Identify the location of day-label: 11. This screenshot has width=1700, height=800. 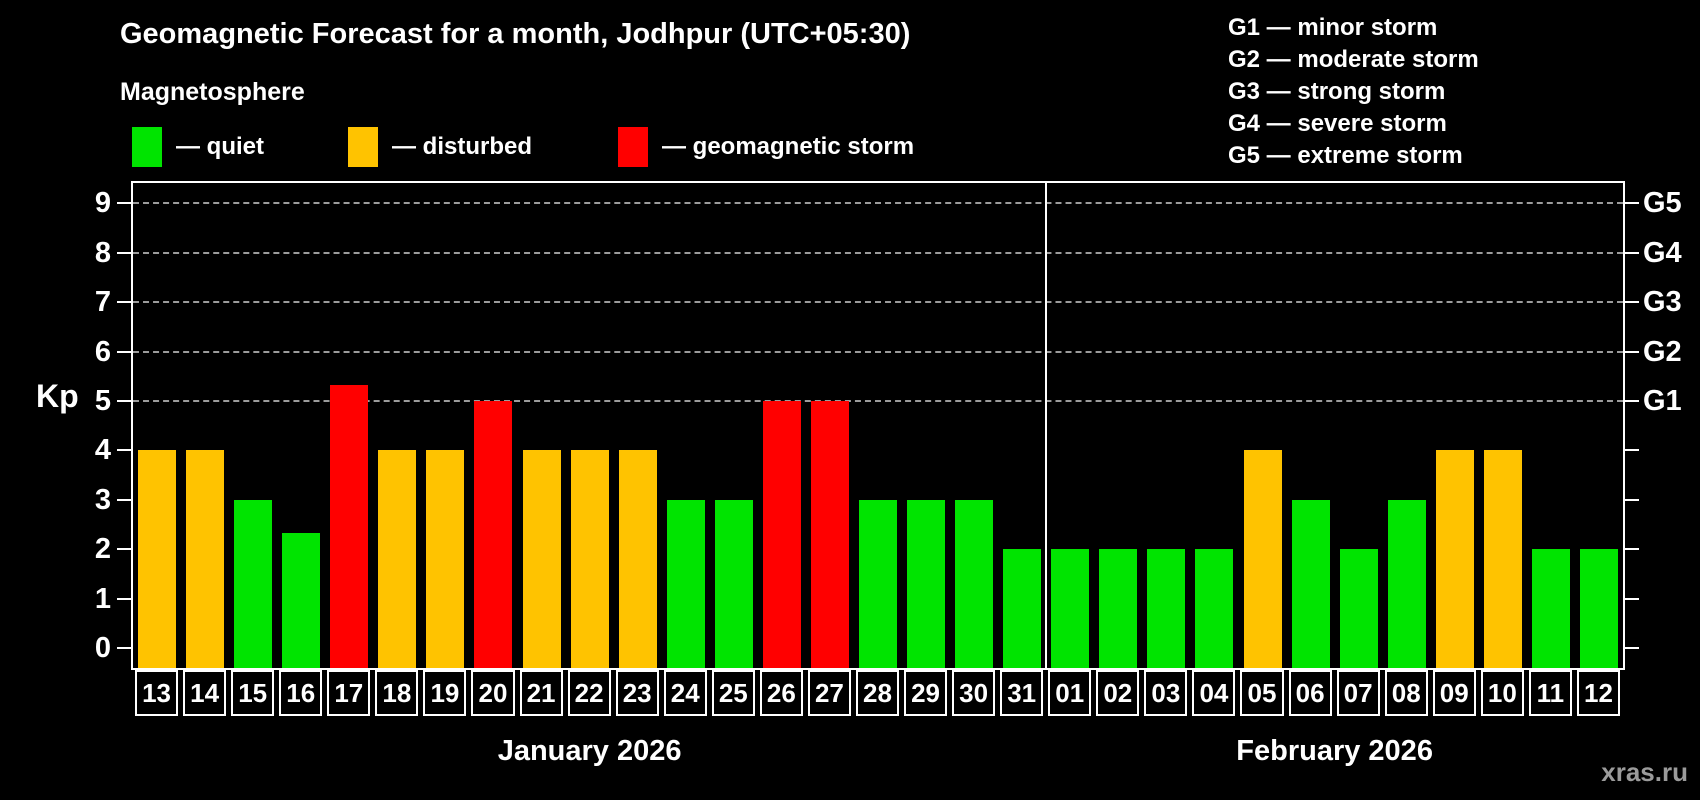
(1550, 693).